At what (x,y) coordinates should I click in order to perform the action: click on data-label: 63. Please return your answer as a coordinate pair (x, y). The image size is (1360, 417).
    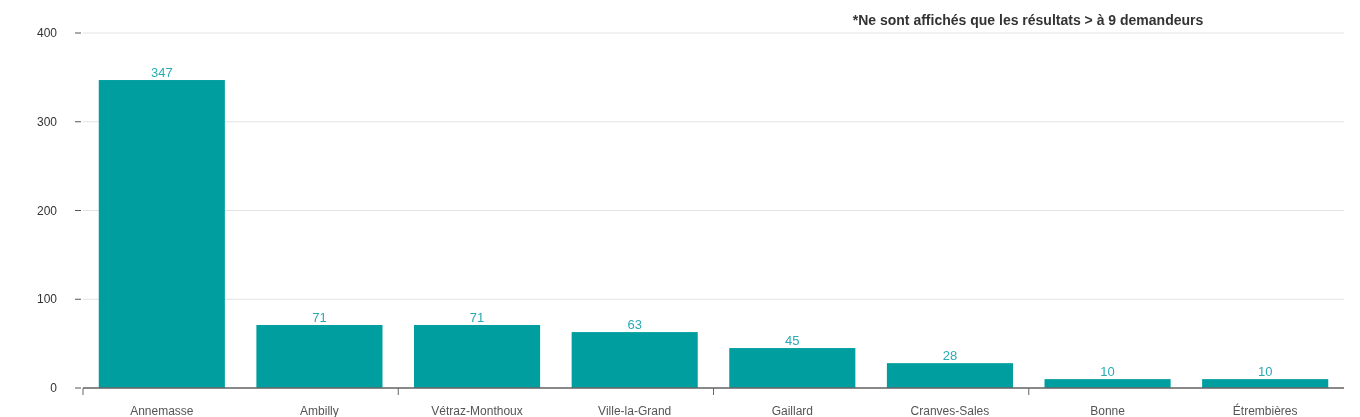
    Looking at the image, I should click on (634, 325).